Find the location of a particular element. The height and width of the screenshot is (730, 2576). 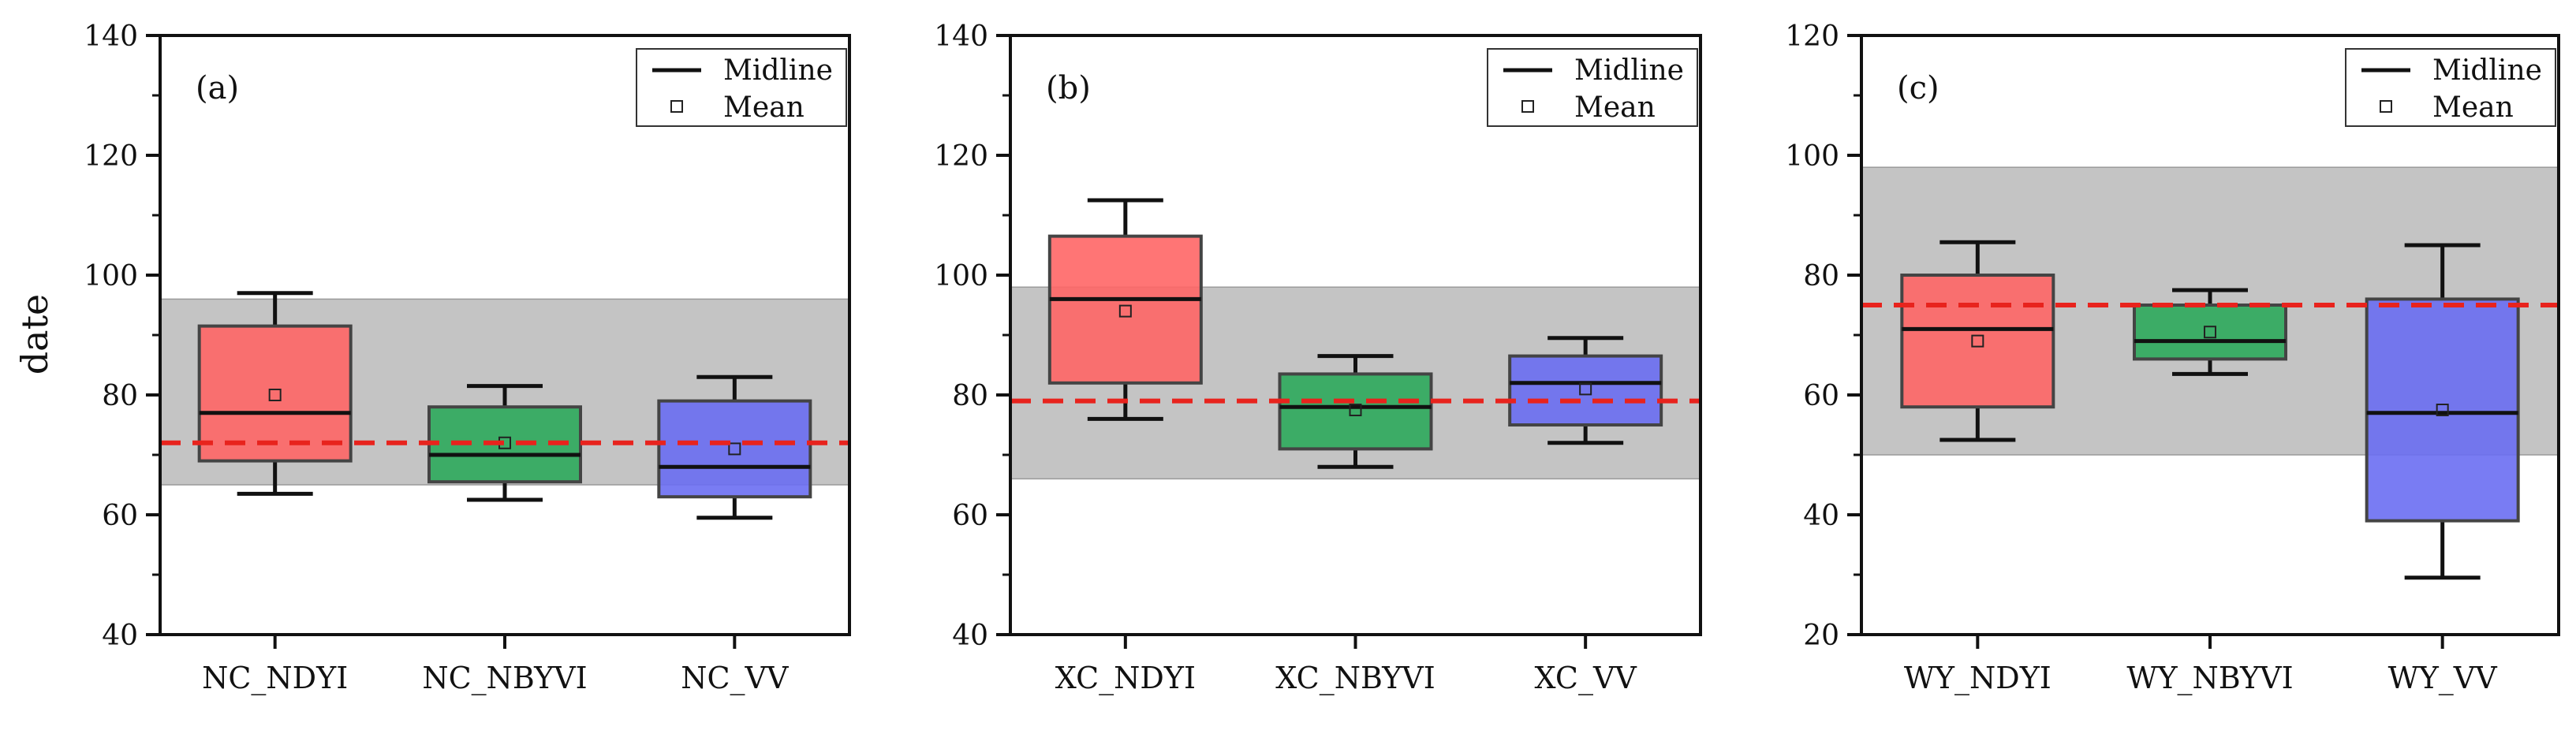

y-tick-label: 20 is located at coordinates (1821, 636).